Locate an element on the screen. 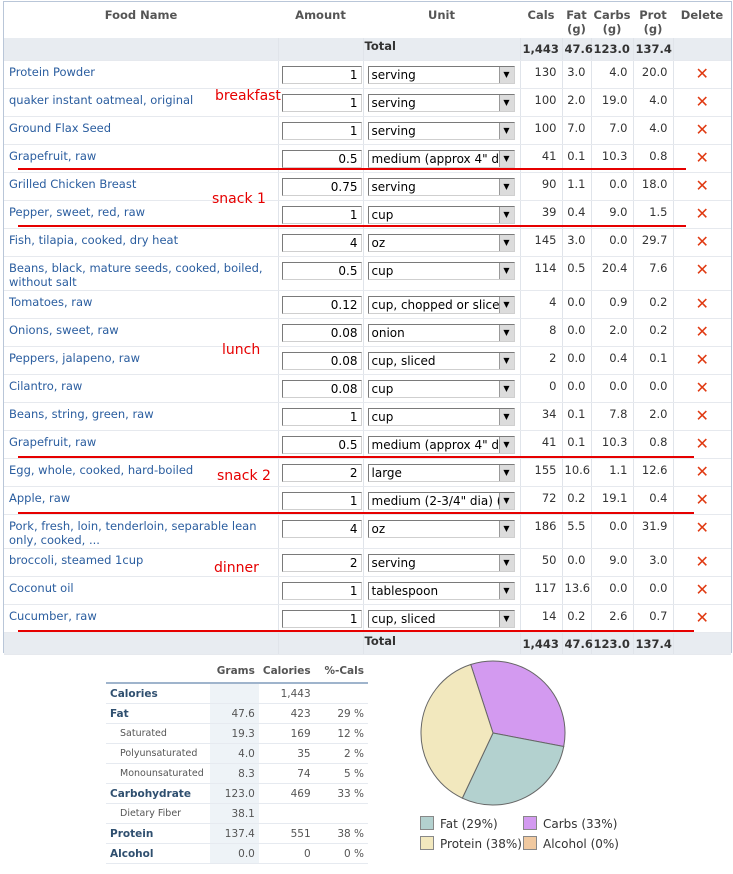 The image size is (733, 874). food-name-link: Ground Flax Seed is located at coordinates (141, 130).